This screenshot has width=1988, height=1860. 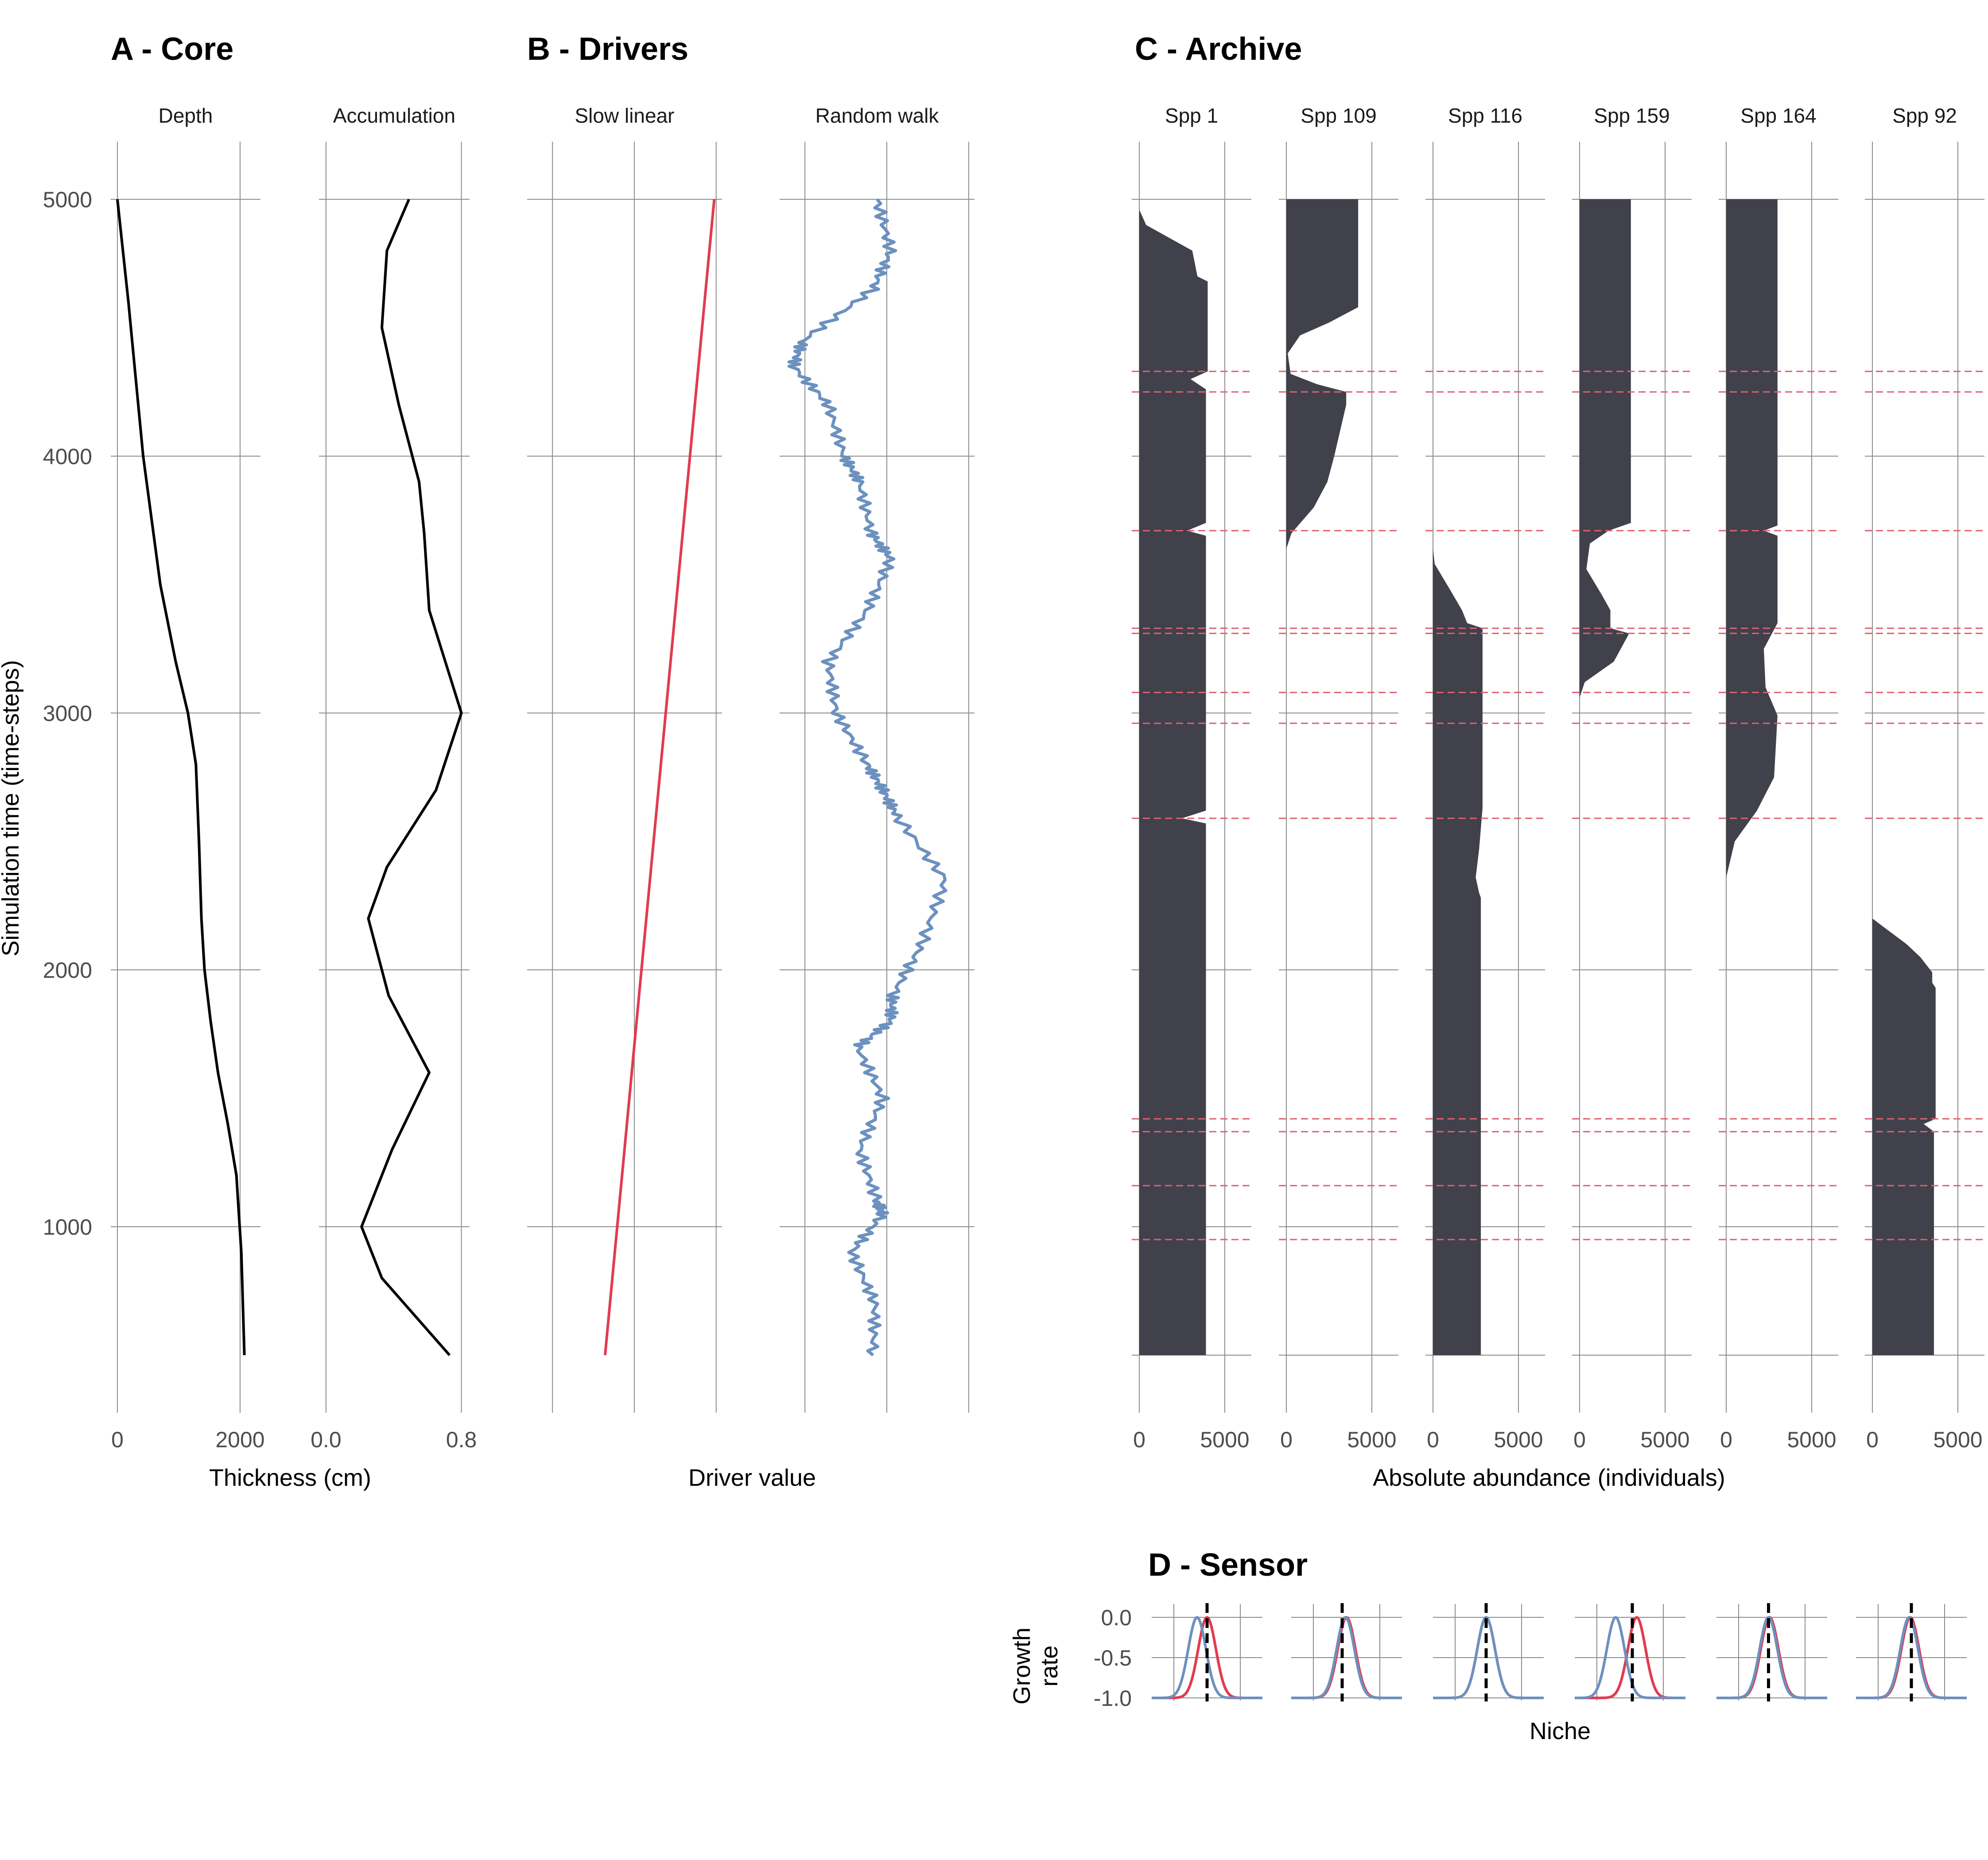 I want to click on sensor-y-tick-label-0: 0.0, so click(x=1116, y=1618).